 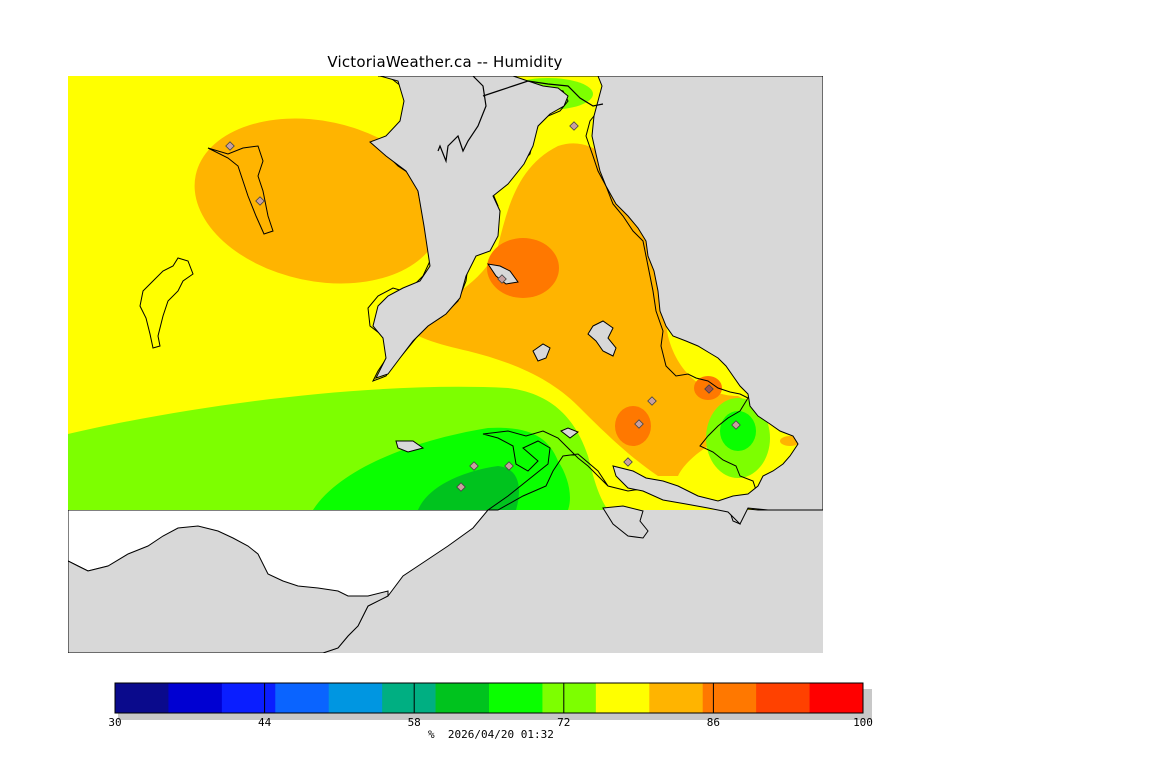 What do you see at coordinates (445, 62) in the screenshot?
I see `map-title: VictoriaWeather.ca -- Humidity` at bounding box center [445, 62].